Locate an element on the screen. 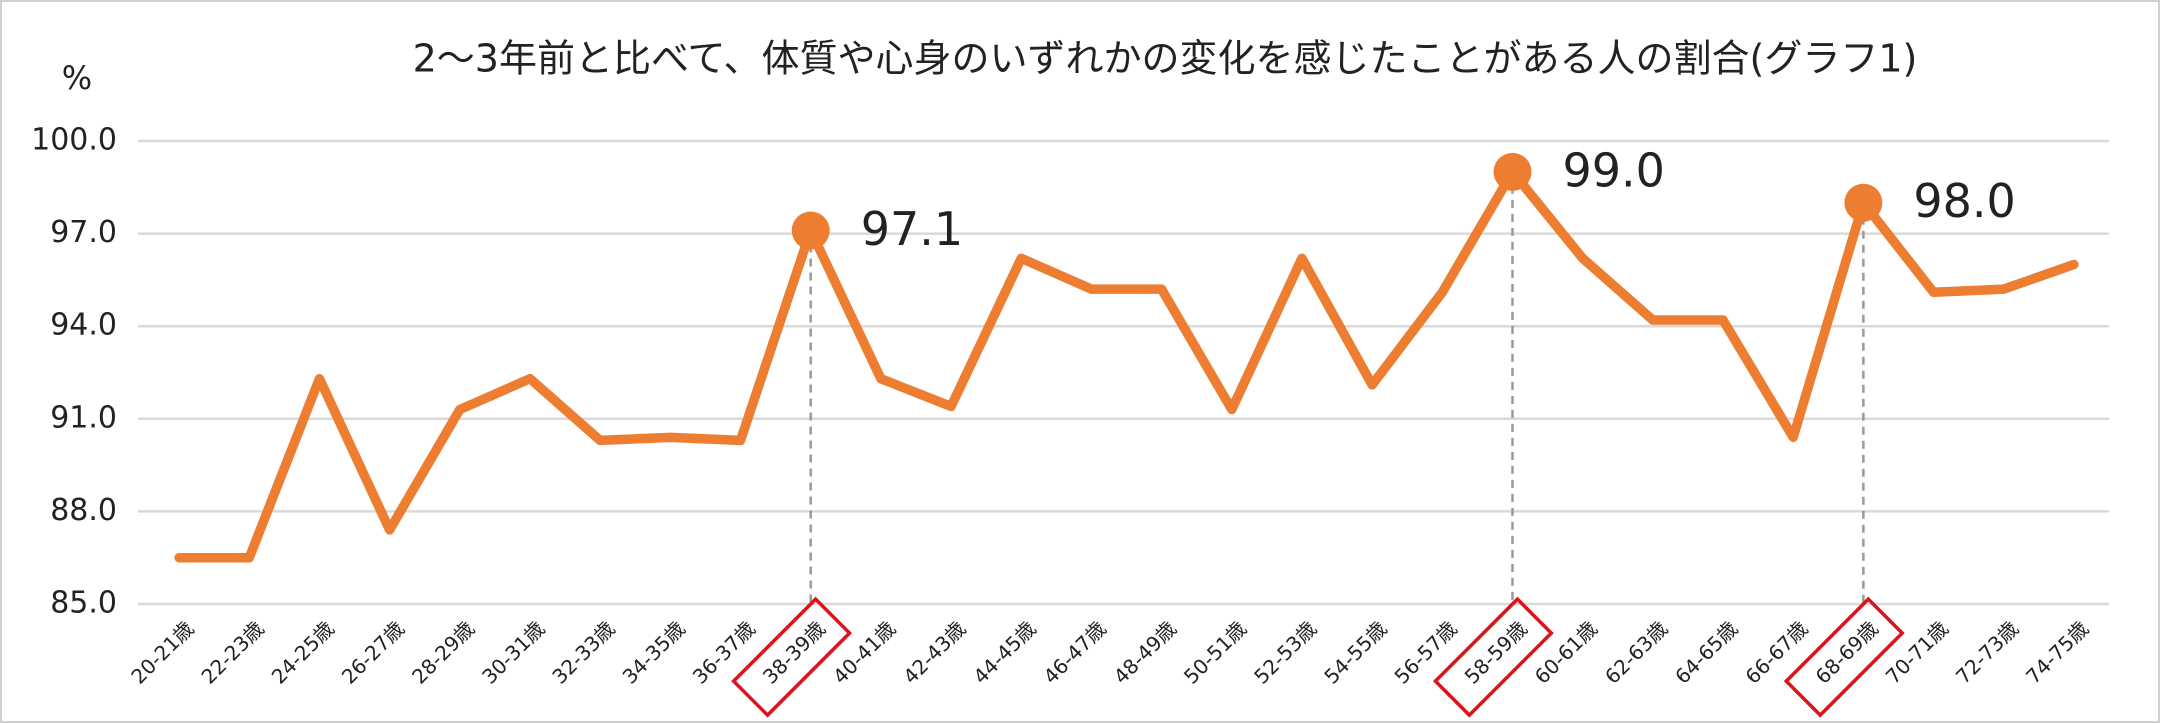  data-label: 99.0 is located at coordinates (1613, 170).